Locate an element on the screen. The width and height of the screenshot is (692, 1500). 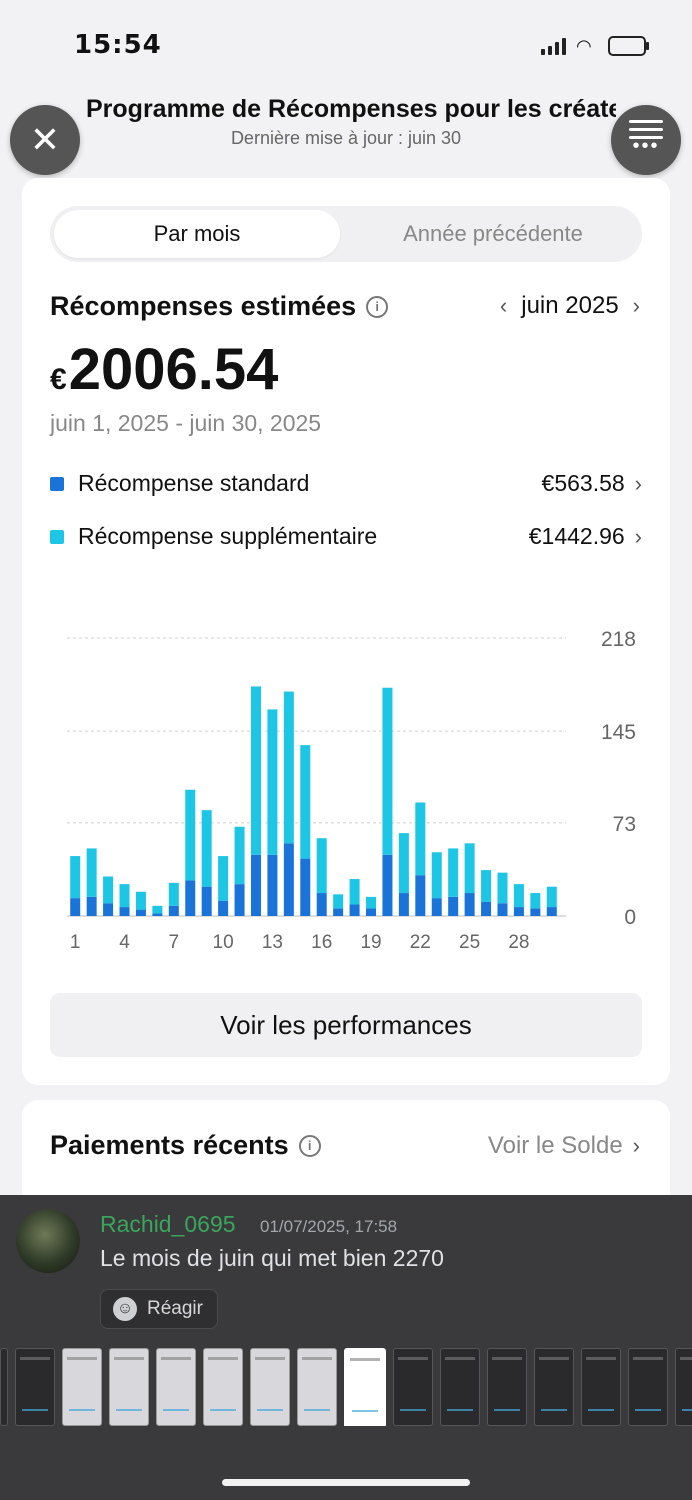
prev-month-icon: ‹ is located at coordinates (503, 305).